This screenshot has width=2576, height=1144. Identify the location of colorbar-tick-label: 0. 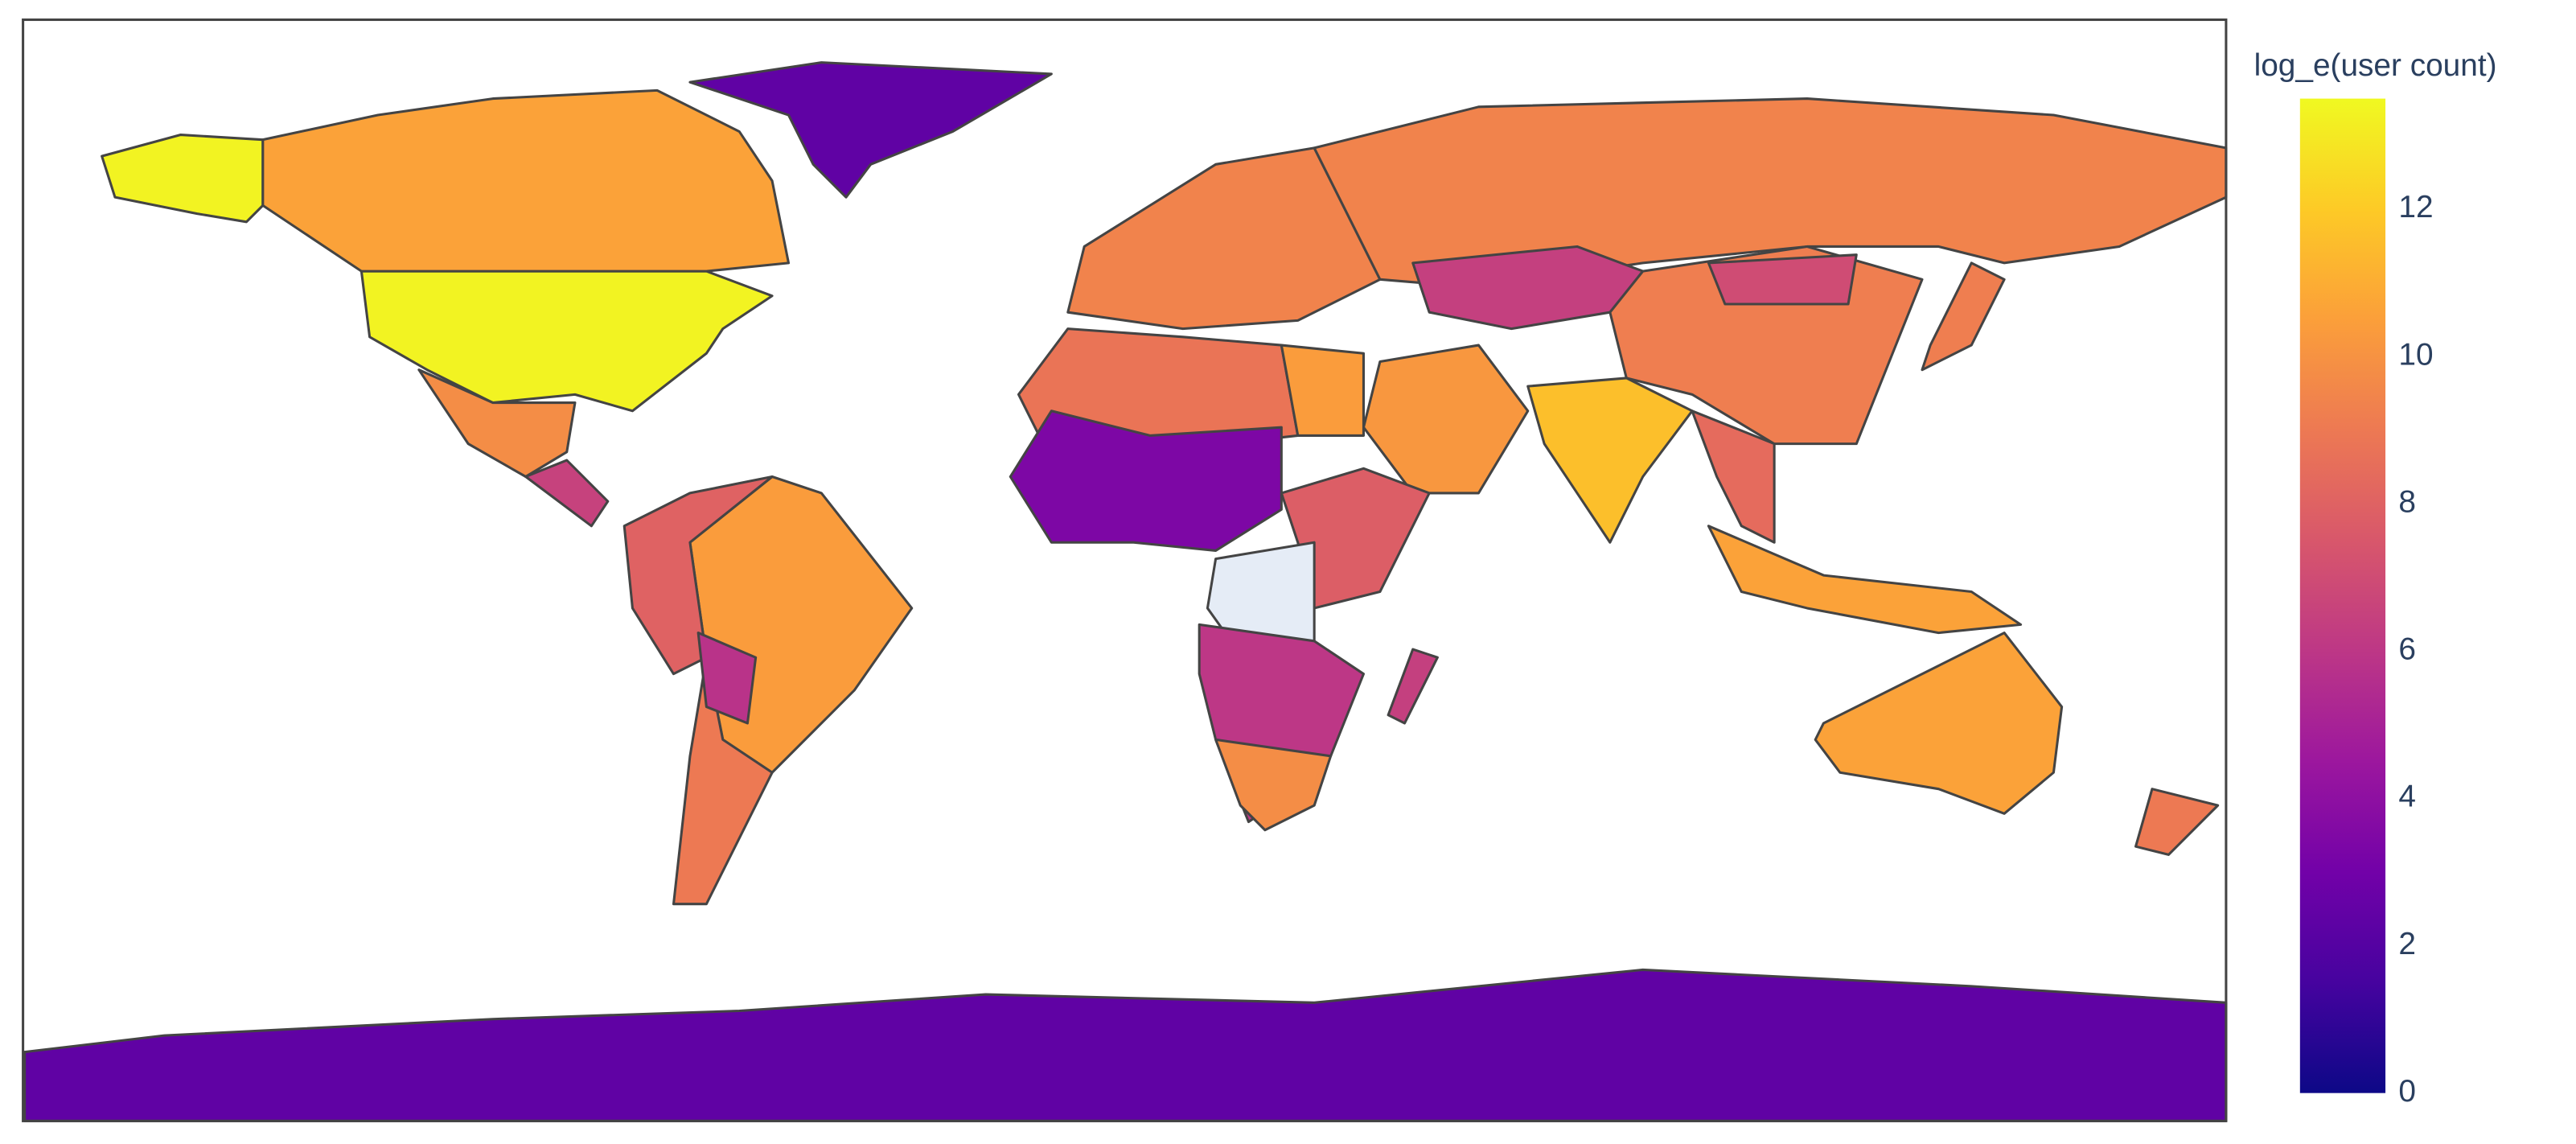
(2407, 1091).